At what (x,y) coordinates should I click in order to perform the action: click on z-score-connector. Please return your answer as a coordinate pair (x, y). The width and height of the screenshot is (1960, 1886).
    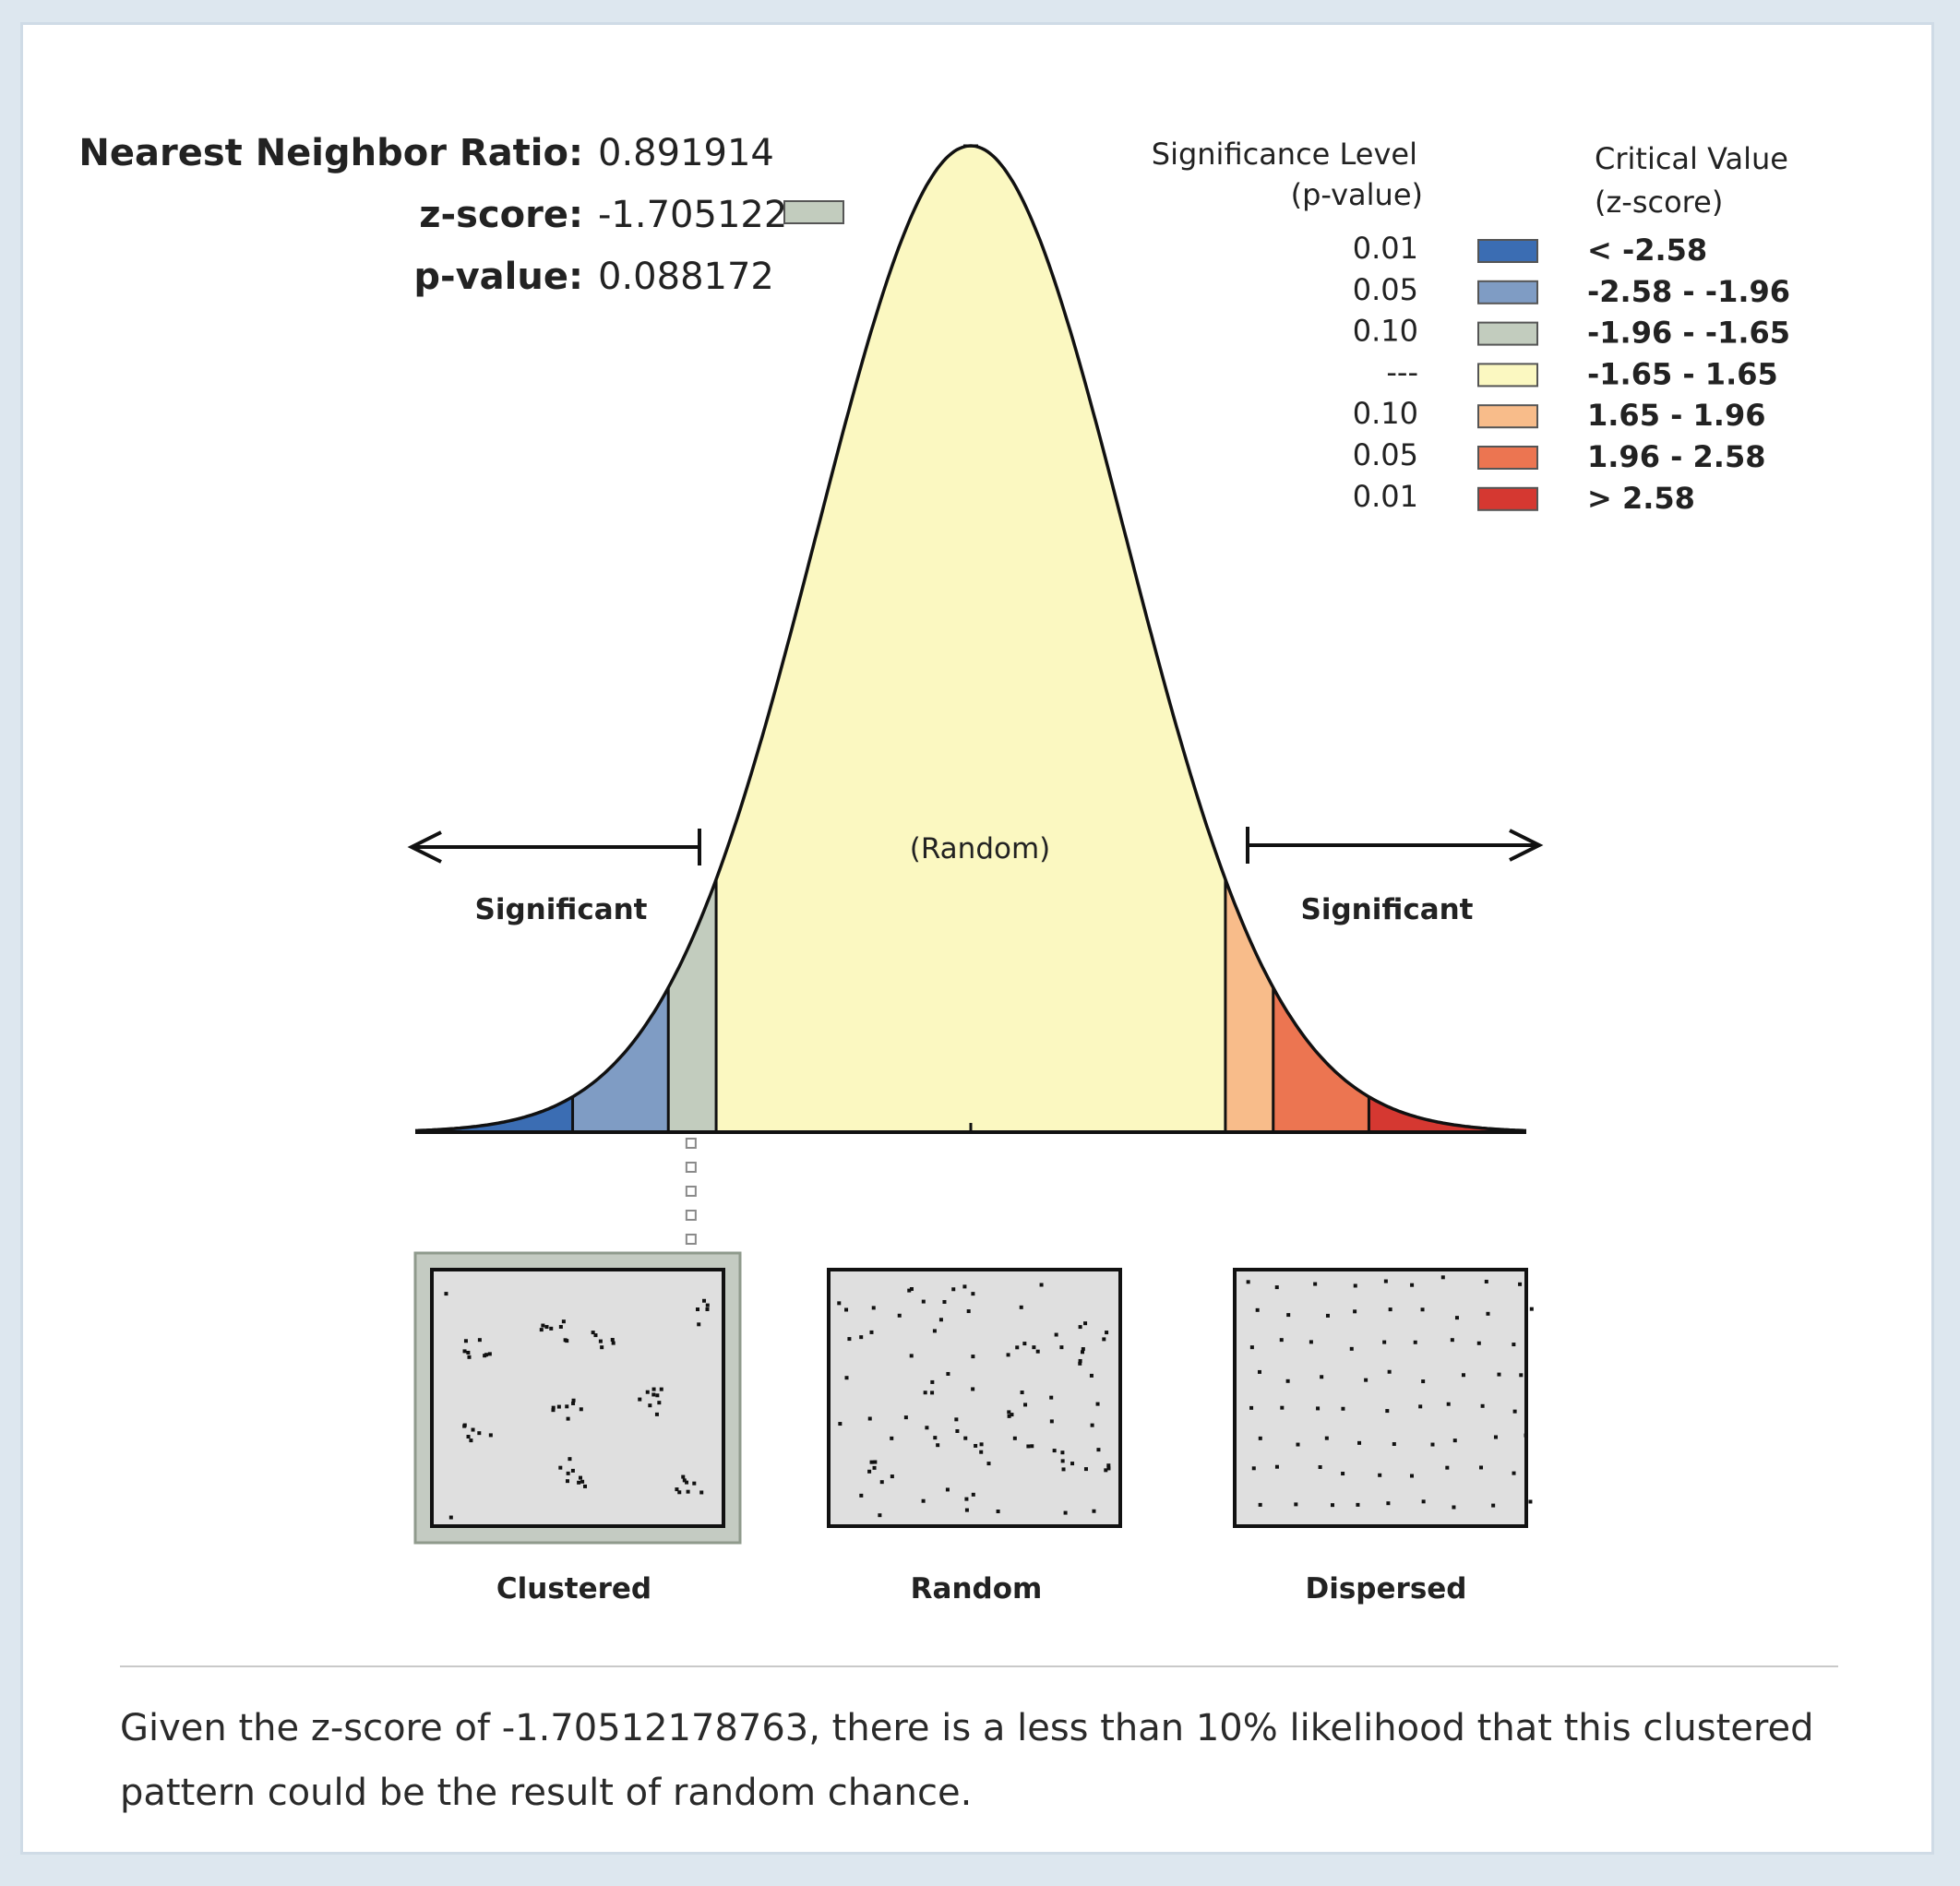
    Looking at the image, I should click on (691, 1191).